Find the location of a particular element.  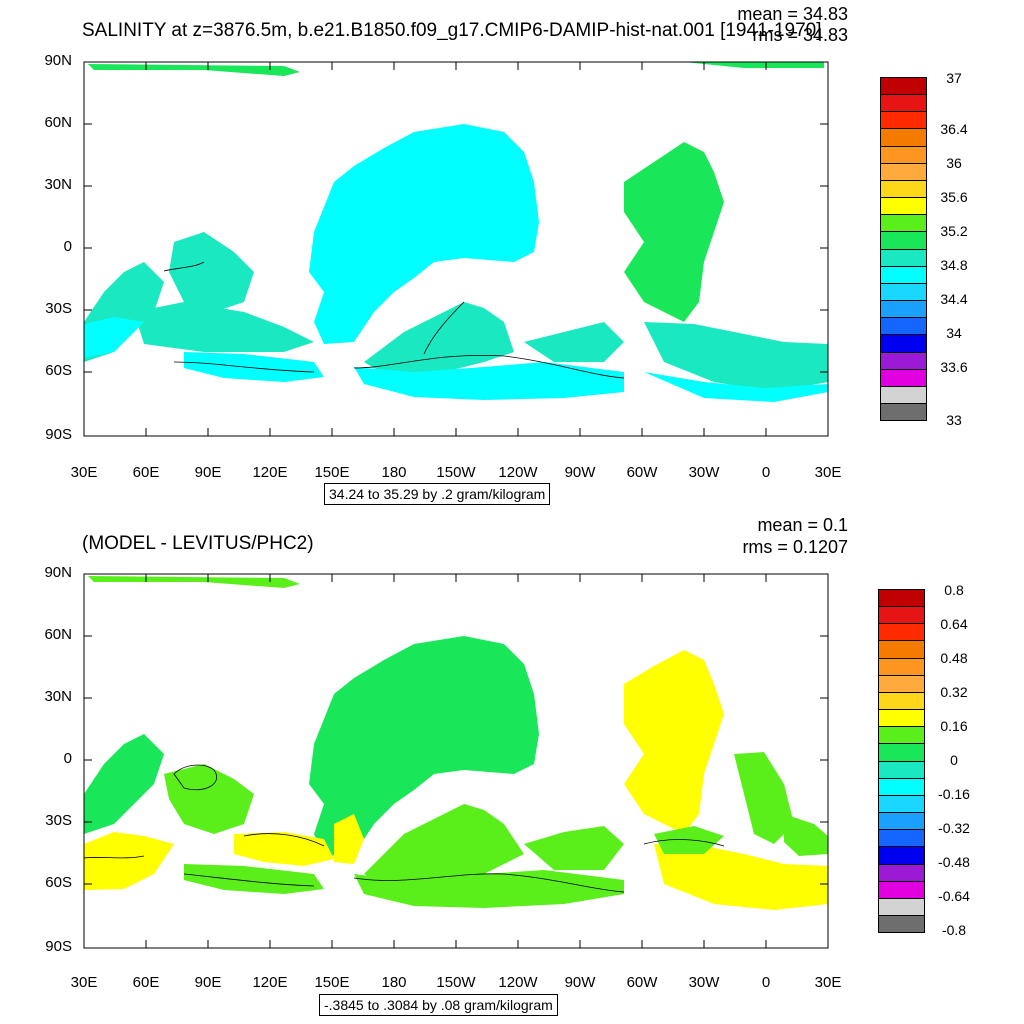

antarctic-ring-east is located at coordinates (736, 387).